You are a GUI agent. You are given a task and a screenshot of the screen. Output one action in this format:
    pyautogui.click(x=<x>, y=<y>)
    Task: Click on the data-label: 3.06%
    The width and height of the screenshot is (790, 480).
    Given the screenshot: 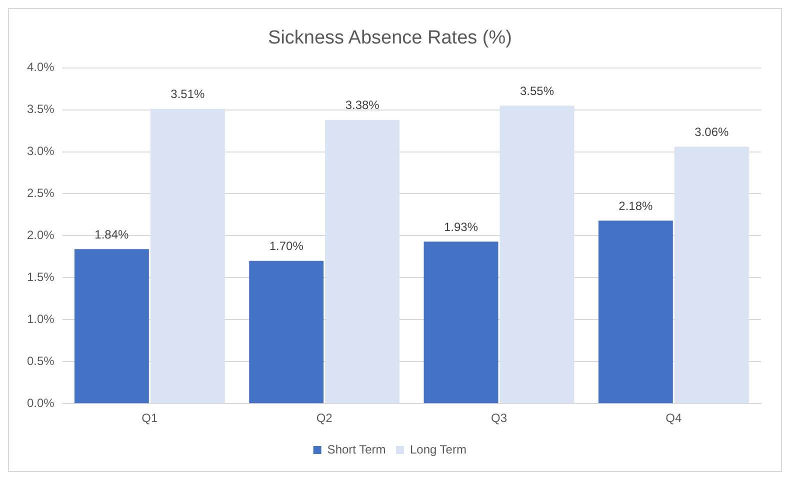 What is the action you would take?
    pyautogui.click(x=711, y=132)
    